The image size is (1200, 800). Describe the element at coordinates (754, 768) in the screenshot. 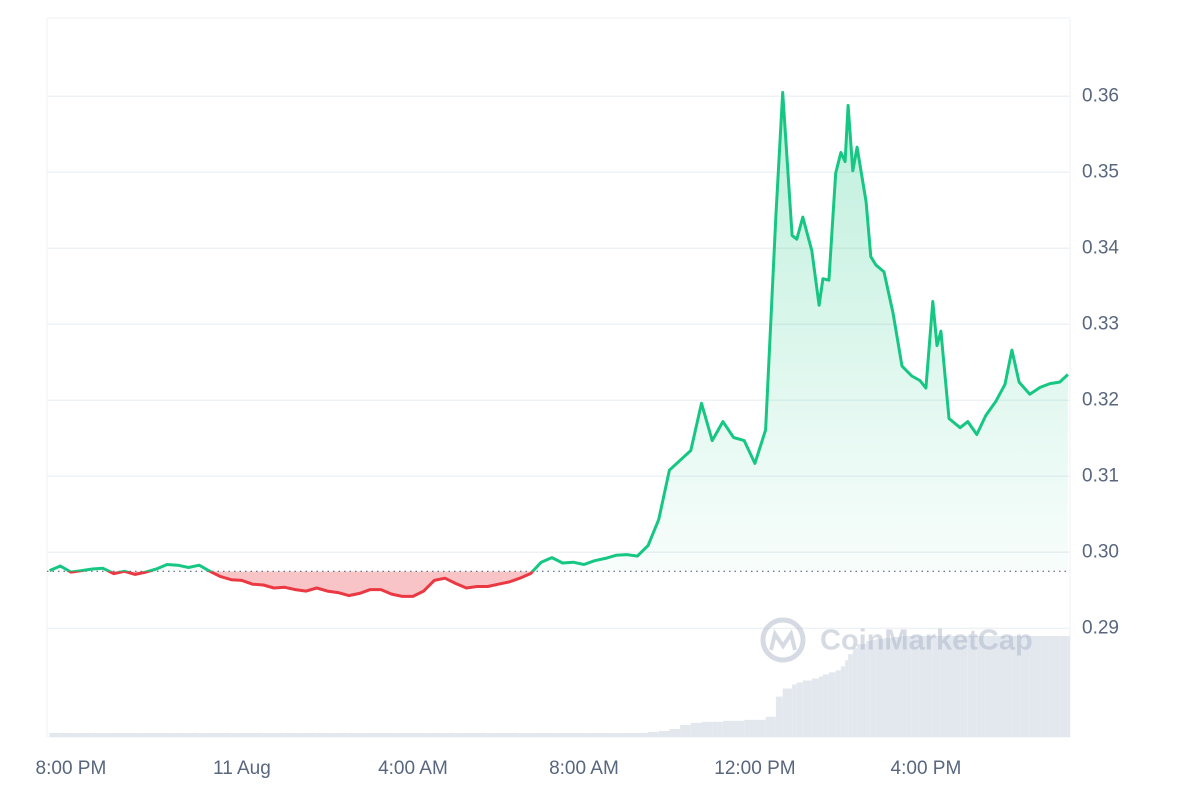

I see `x-tick-label: 12:00 PM` at that location.